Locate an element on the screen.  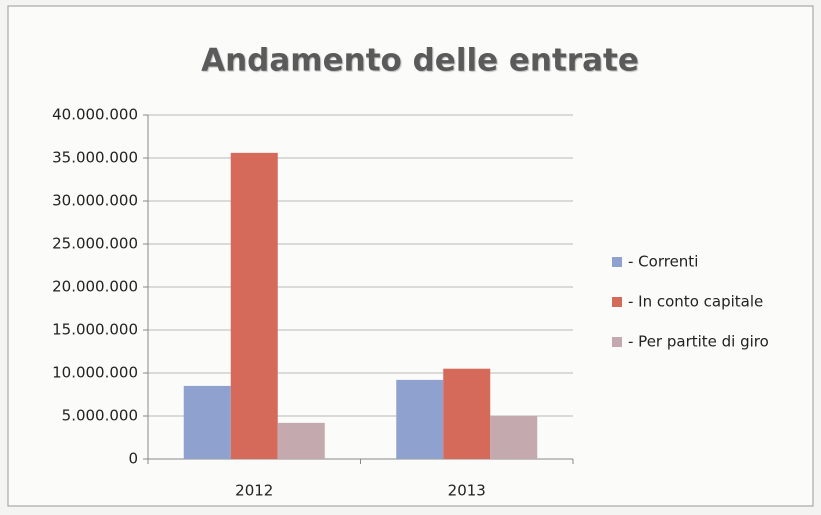
y-tick-label: 0 is located at coordinates (133, 459).